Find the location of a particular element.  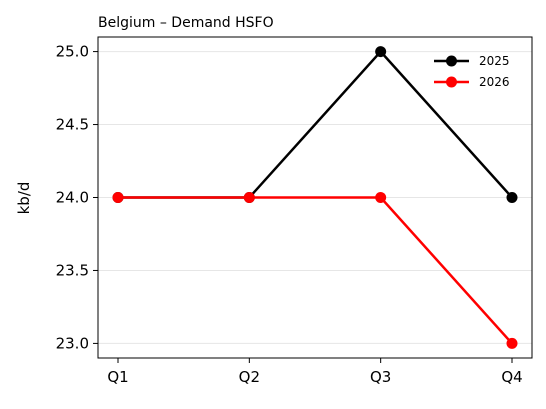

y-axis: 23.0 23.5 24.0 24.5 25.0 is located at coordinates (77, 197).